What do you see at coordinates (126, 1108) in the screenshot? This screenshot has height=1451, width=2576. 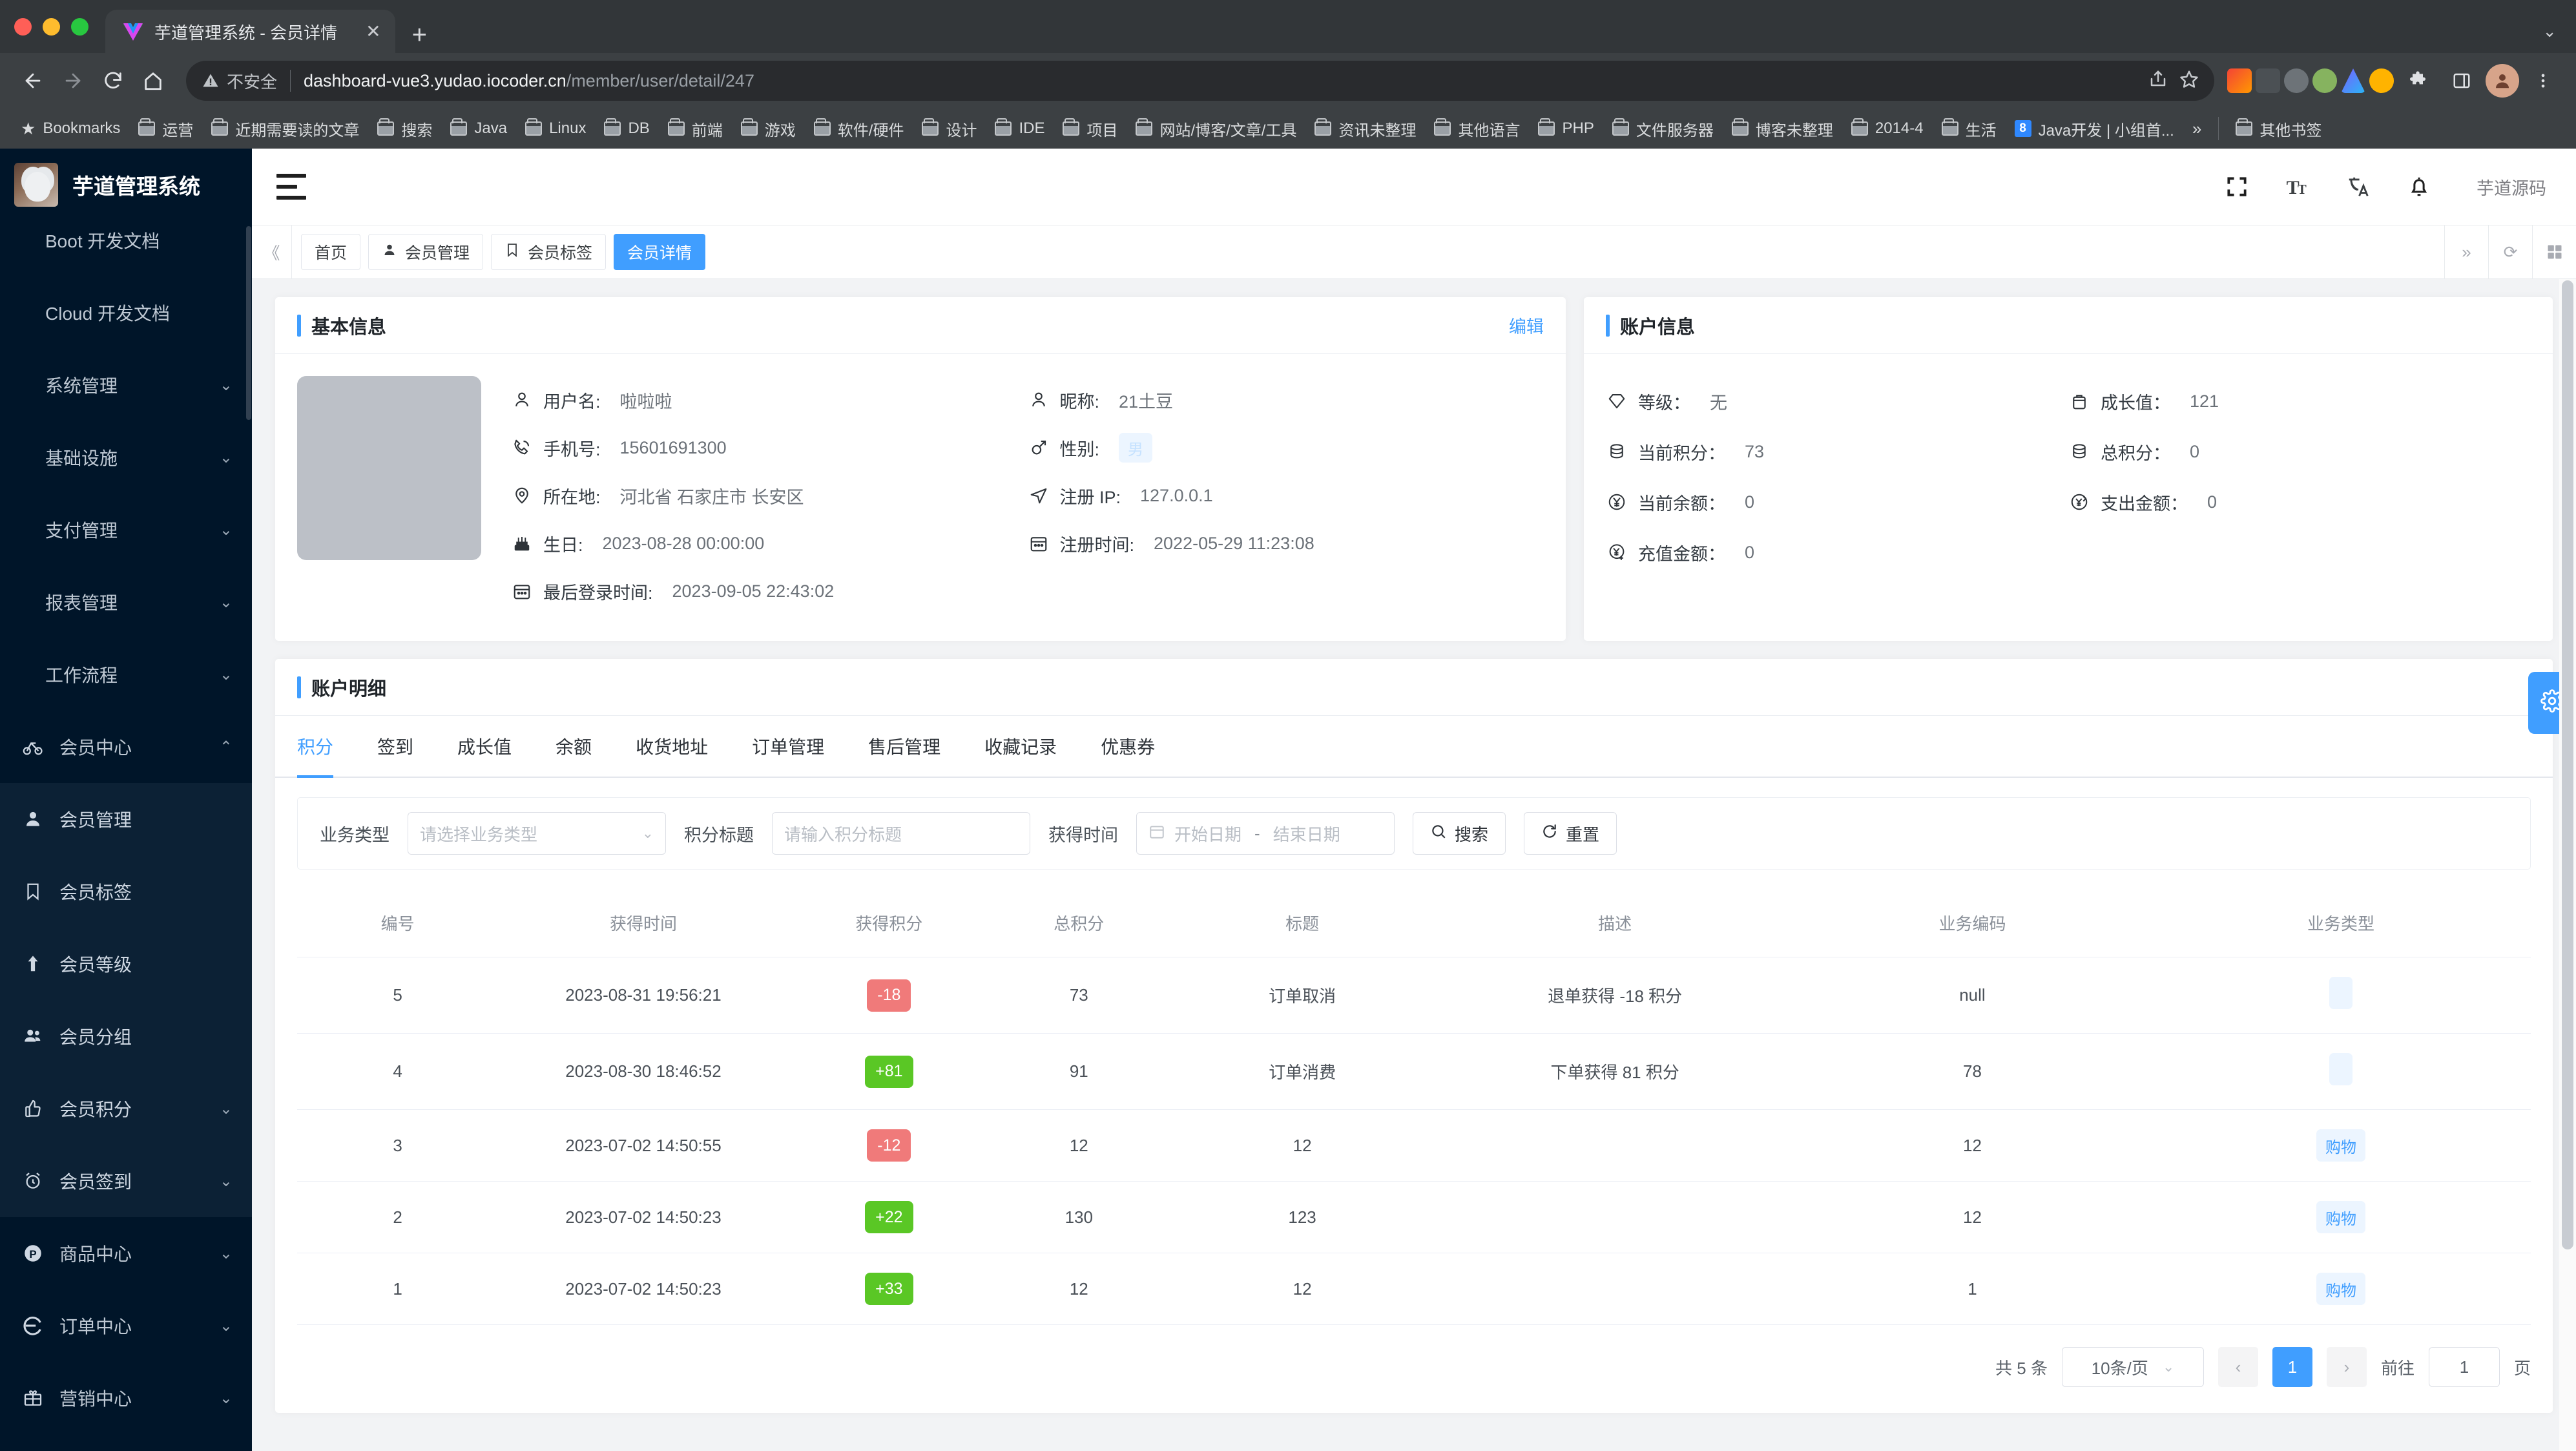 I see `sidebar-item-member-point: 会员积分 ⌄` at bounding box center [126, 1108].